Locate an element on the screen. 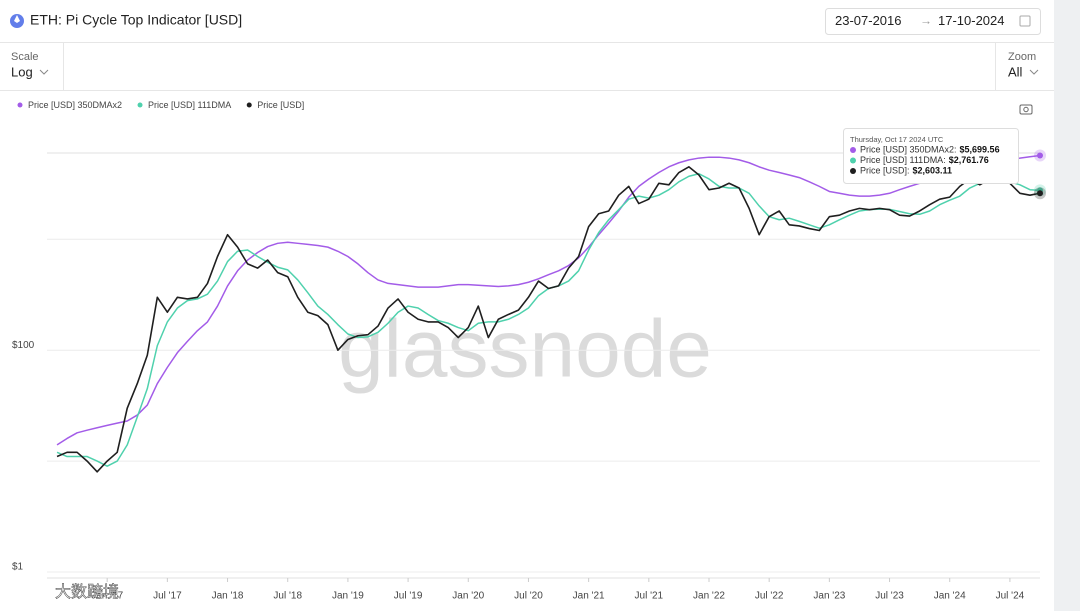 The image size is (1080, 611). legend-label: Price [USD] is located at coordinates (280, 105).